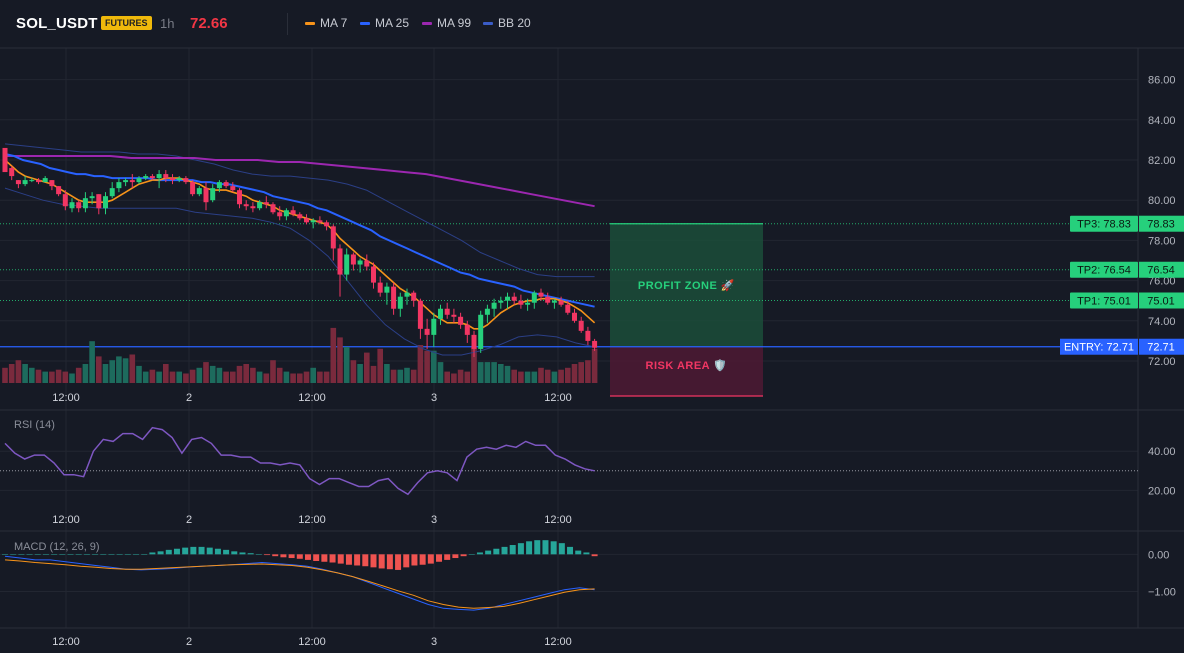  Describe the element at coordinates (1099, 348) in the screenshot. I see `entry-tag: ENTRY: 72.71` at that location.